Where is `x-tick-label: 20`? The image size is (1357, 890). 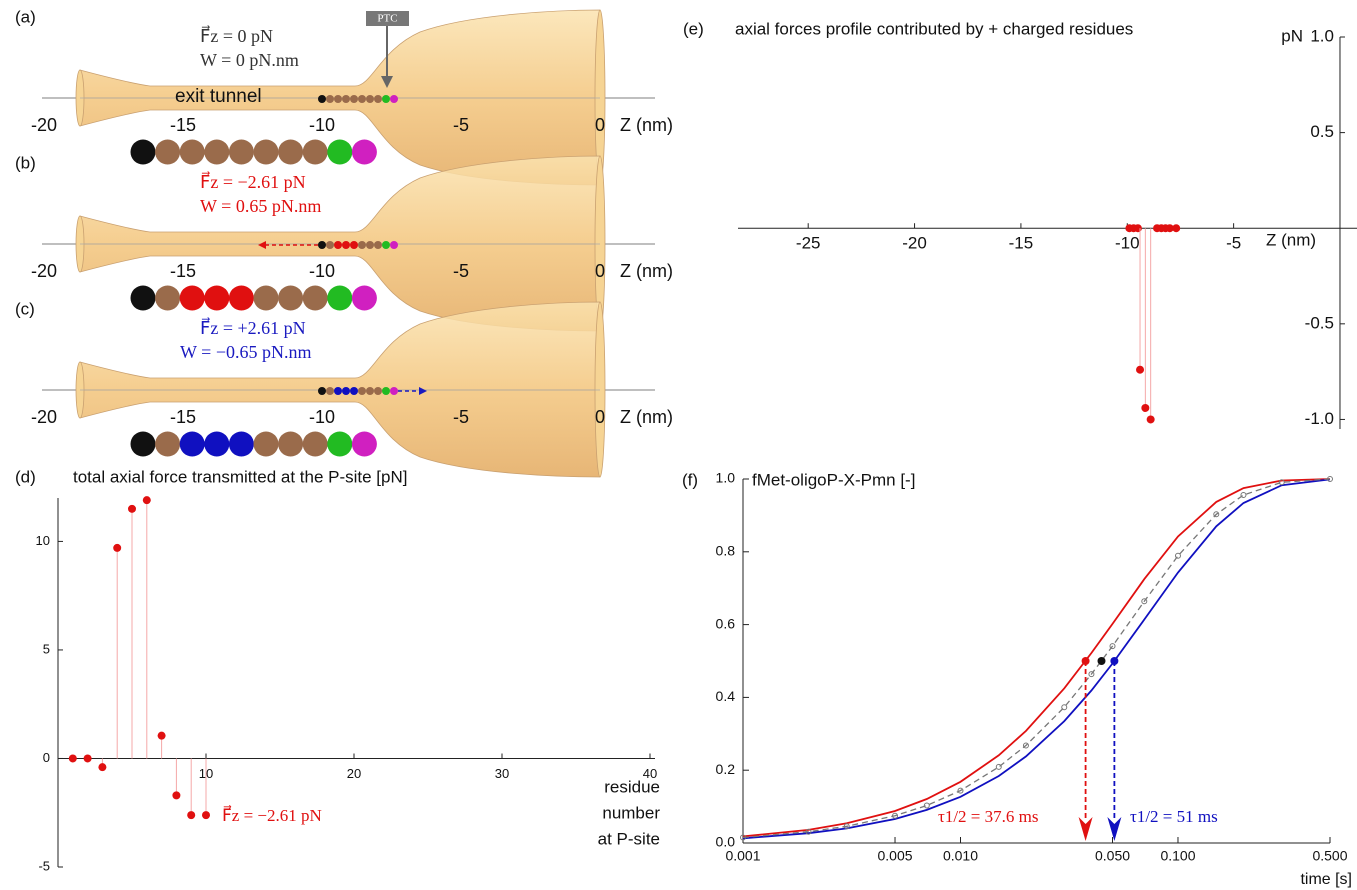 x-tick-label: 20 is located at coordinates (354, 773).